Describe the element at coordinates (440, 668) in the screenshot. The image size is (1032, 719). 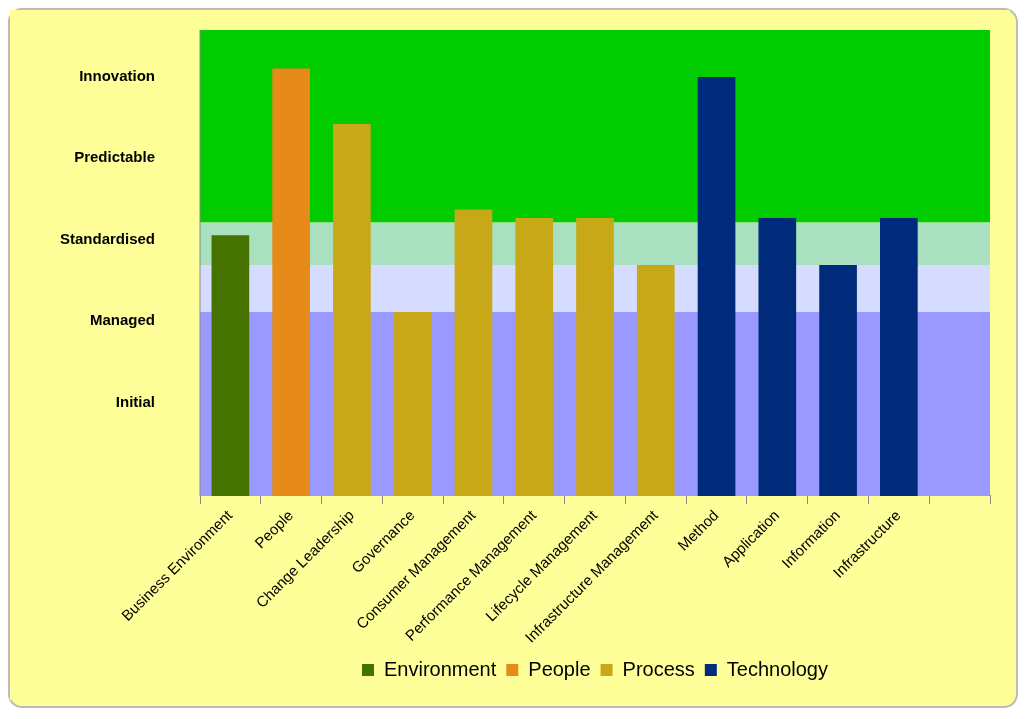
I see `legend-label: Environment` at that location.